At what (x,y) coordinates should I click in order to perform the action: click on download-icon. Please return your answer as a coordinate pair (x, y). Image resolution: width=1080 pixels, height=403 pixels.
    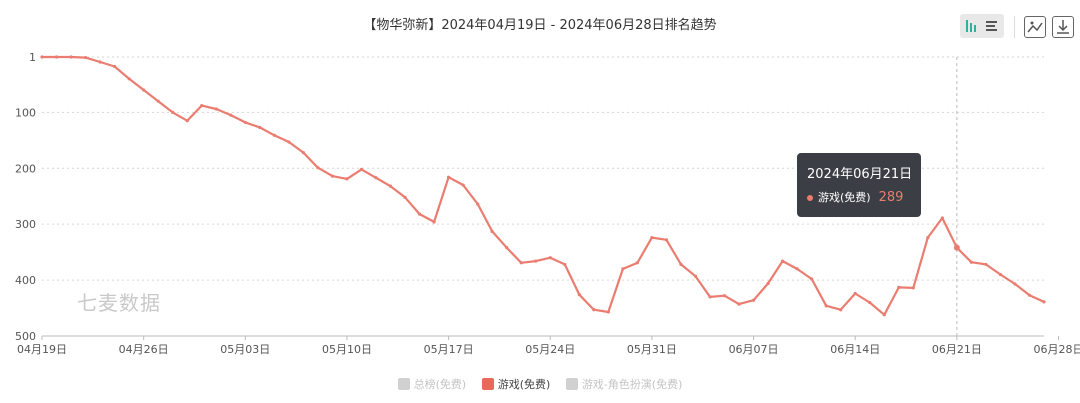
    Looking at the image, I should click on (1063, 27).